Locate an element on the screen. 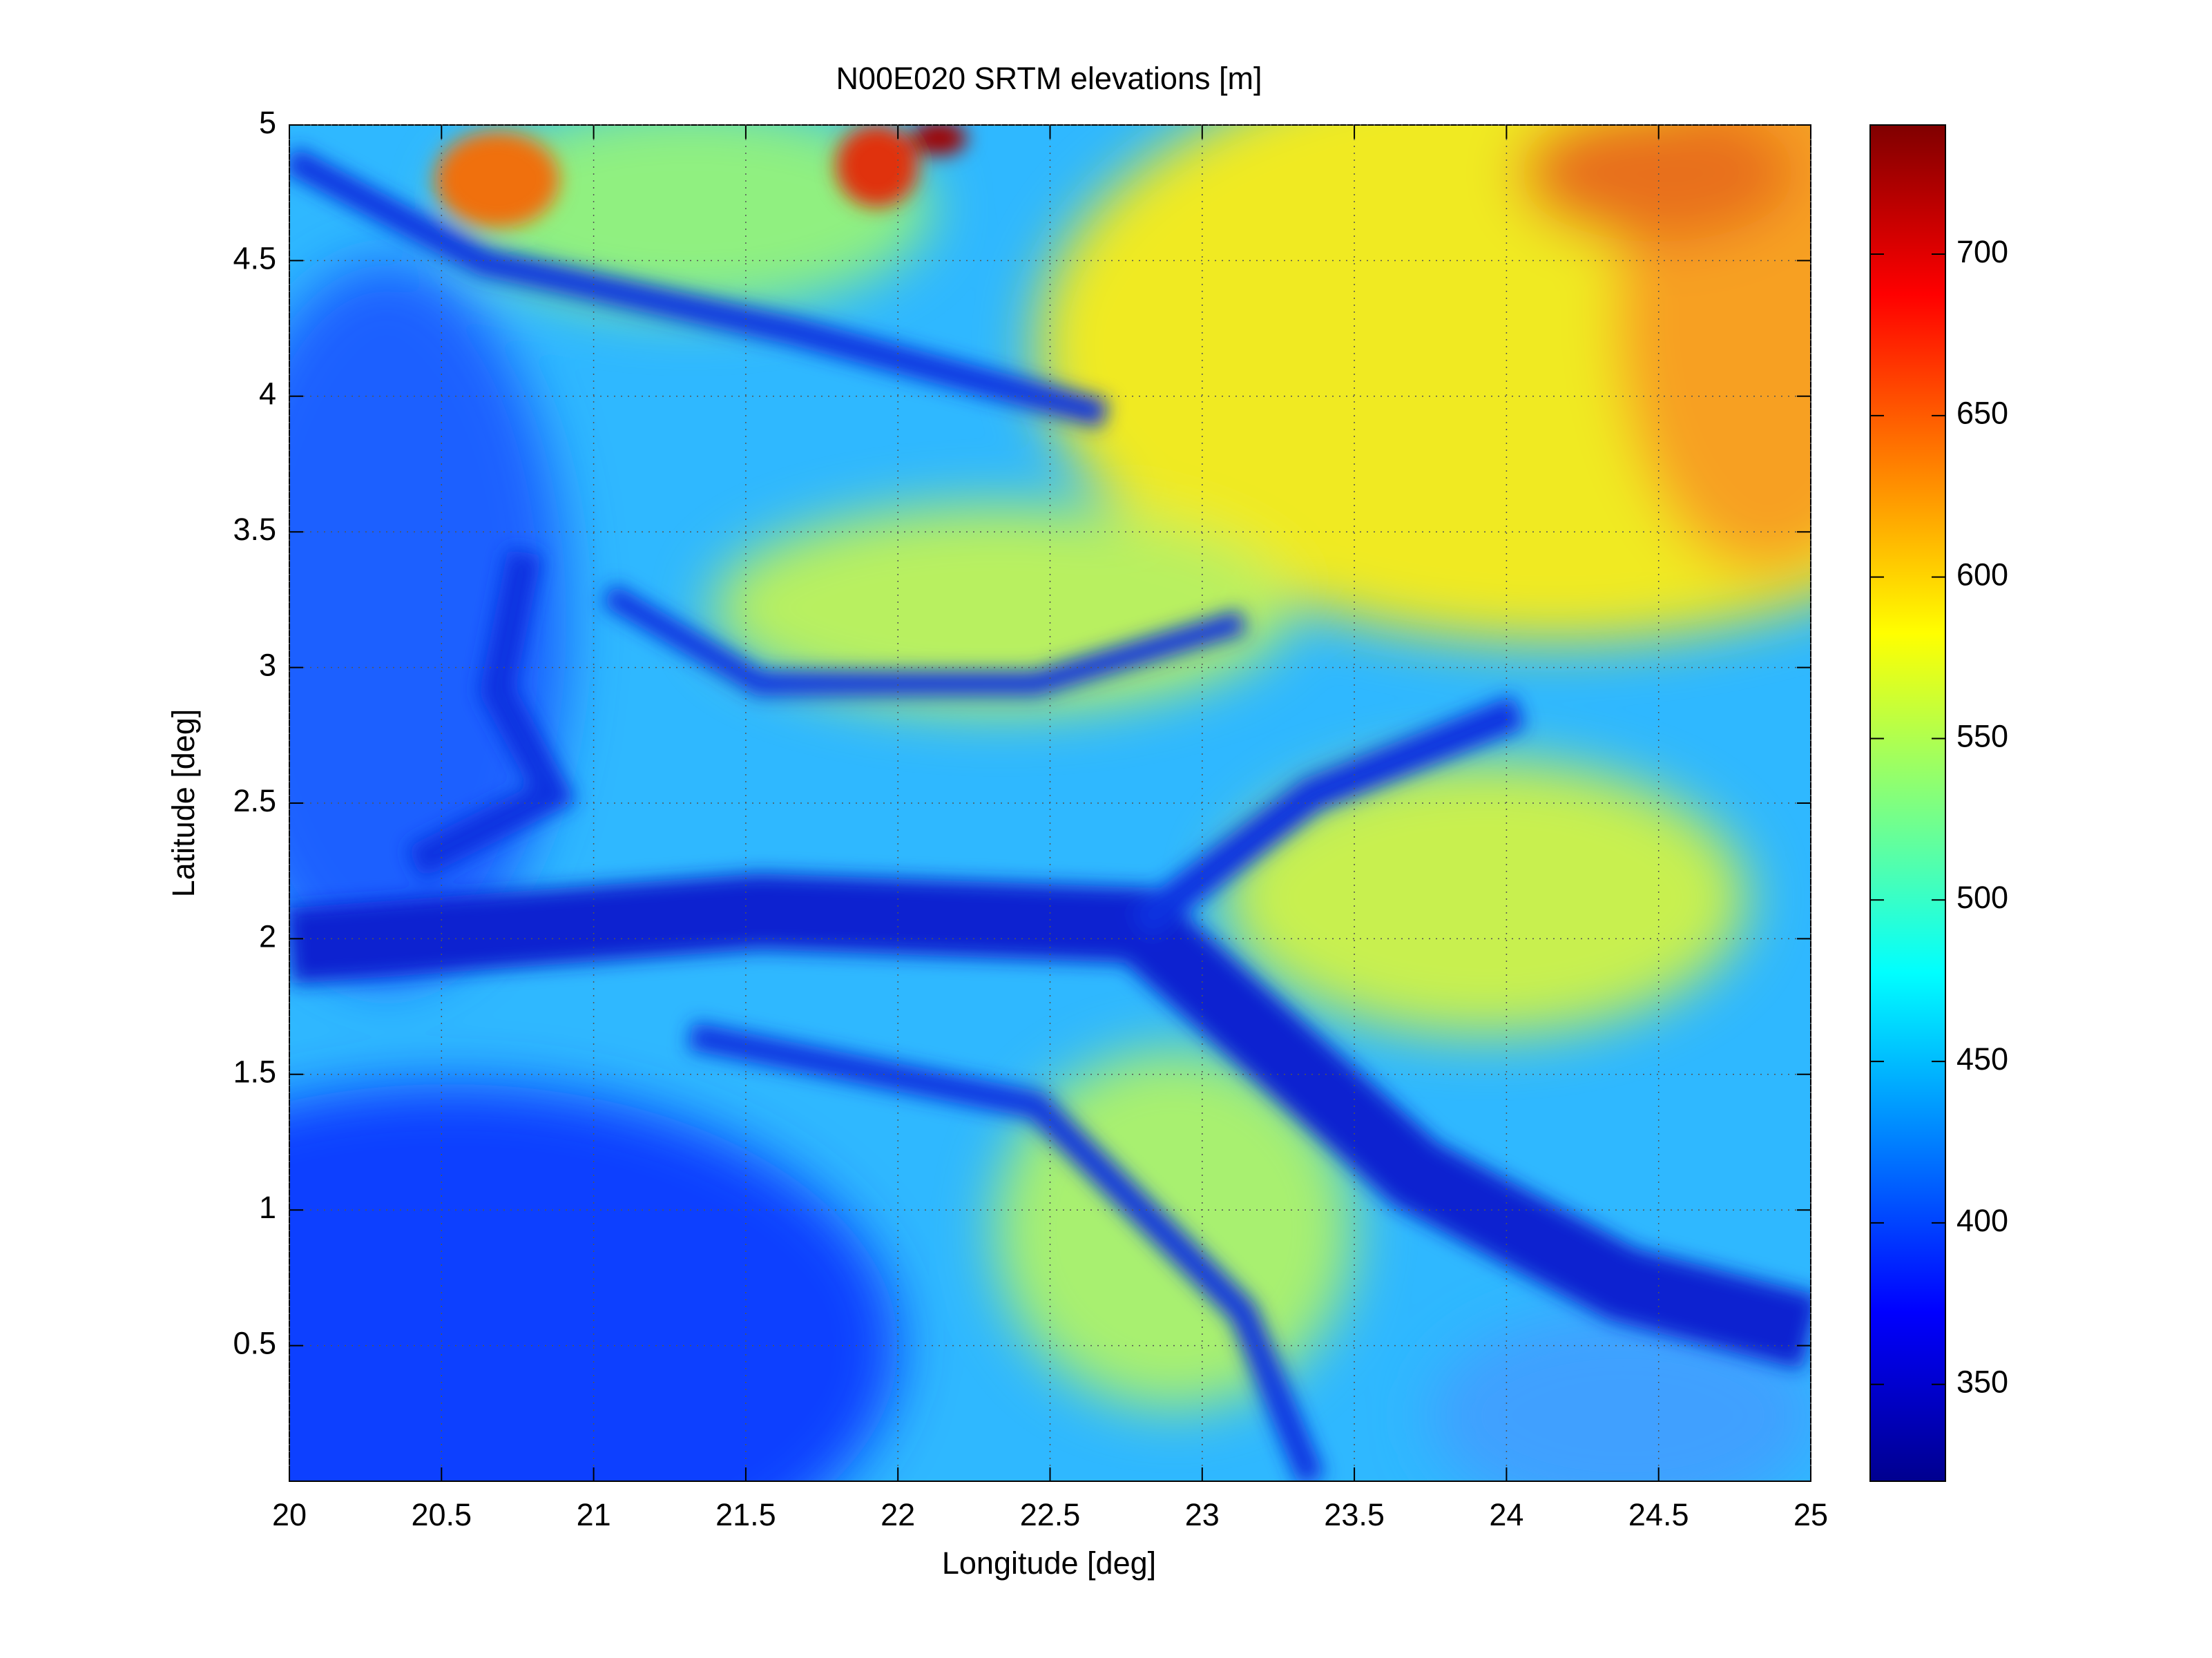 Image resolution: width=2212 pixels, height=1658 pixels. y-tick-label: 3 is located at coordinates (267, 664).